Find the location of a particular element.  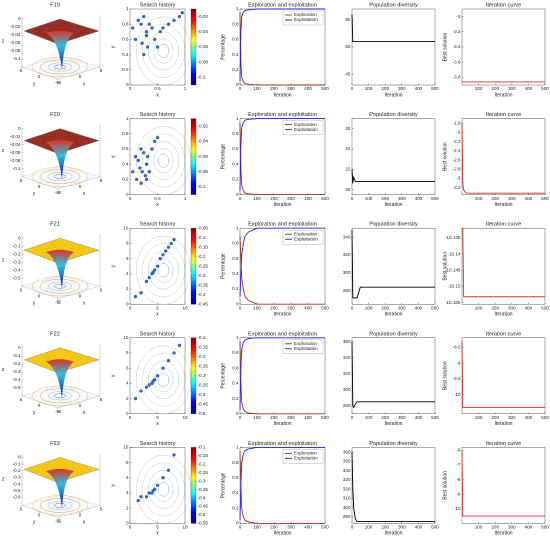

x-tick-label: 5 is located at coordinates (101, 289).